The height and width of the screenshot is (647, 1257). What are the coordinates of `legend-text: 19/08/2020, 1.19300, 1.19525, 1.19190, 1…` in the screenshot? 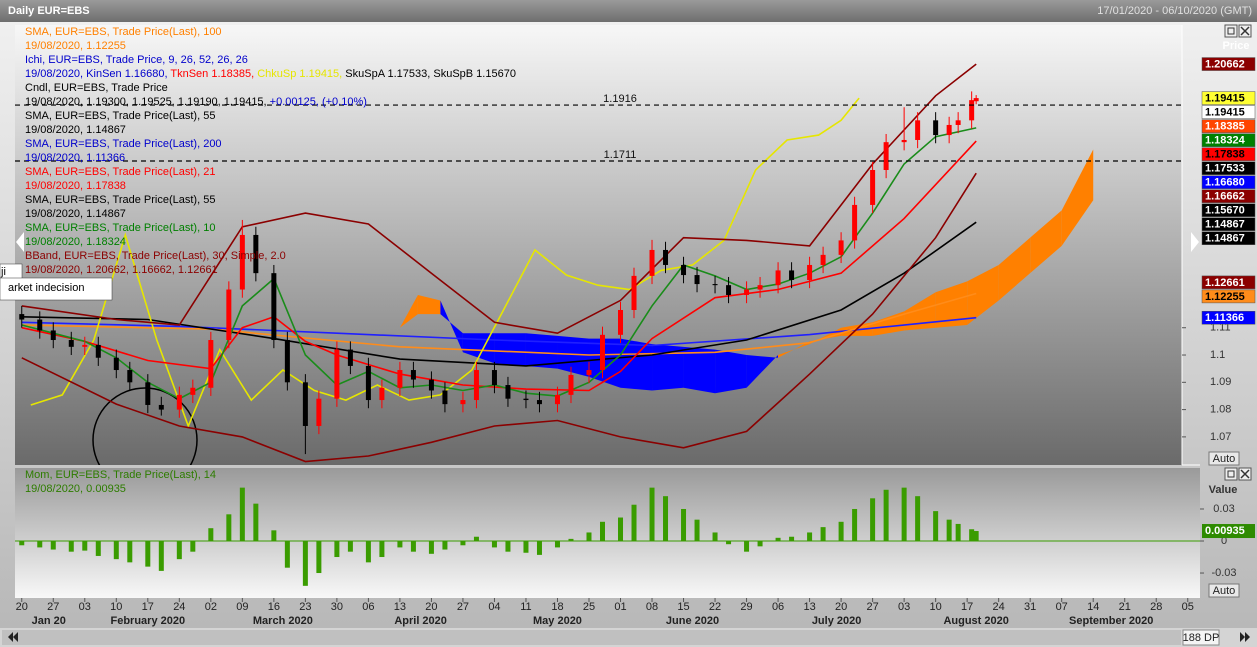 It's located at (147, 102).